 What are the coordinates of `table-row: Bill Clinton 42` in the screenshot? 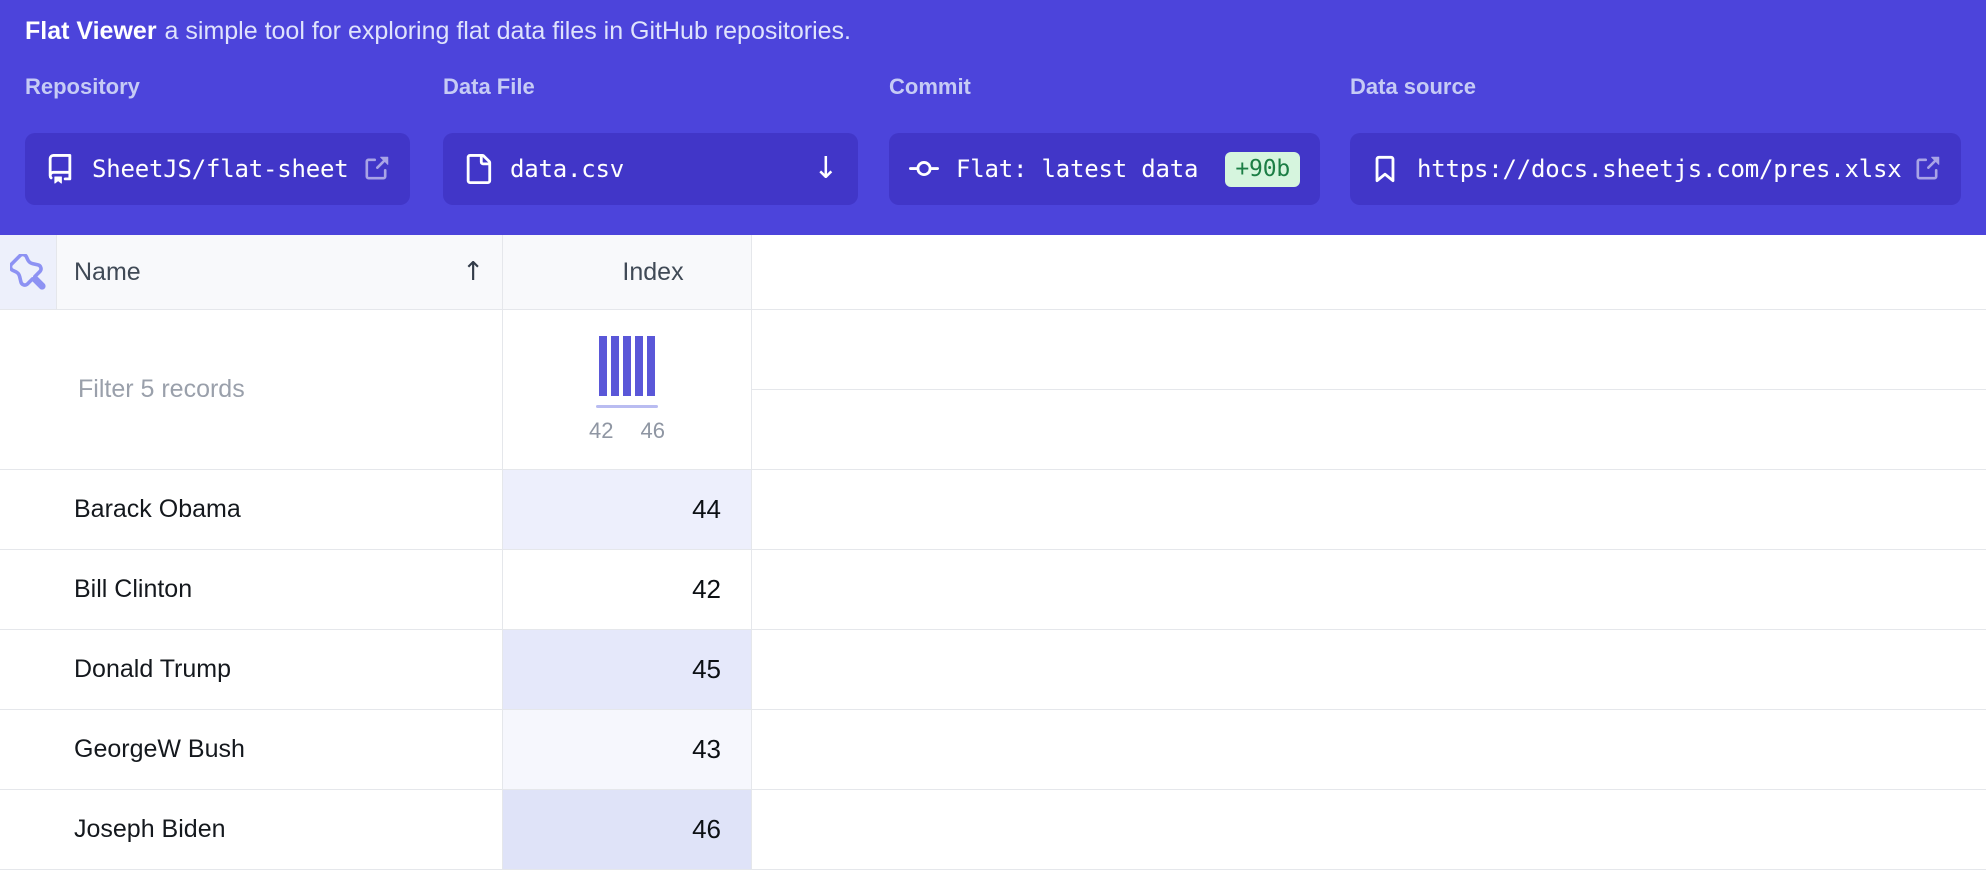 It's located at (993, 590).